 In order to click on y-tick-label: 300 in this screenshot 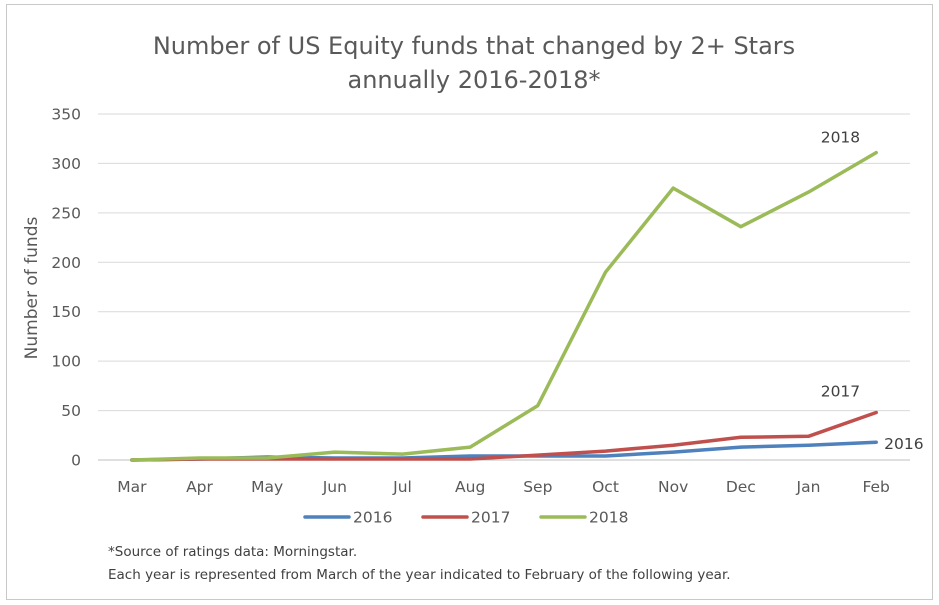, I will do `click(66, 164)`.